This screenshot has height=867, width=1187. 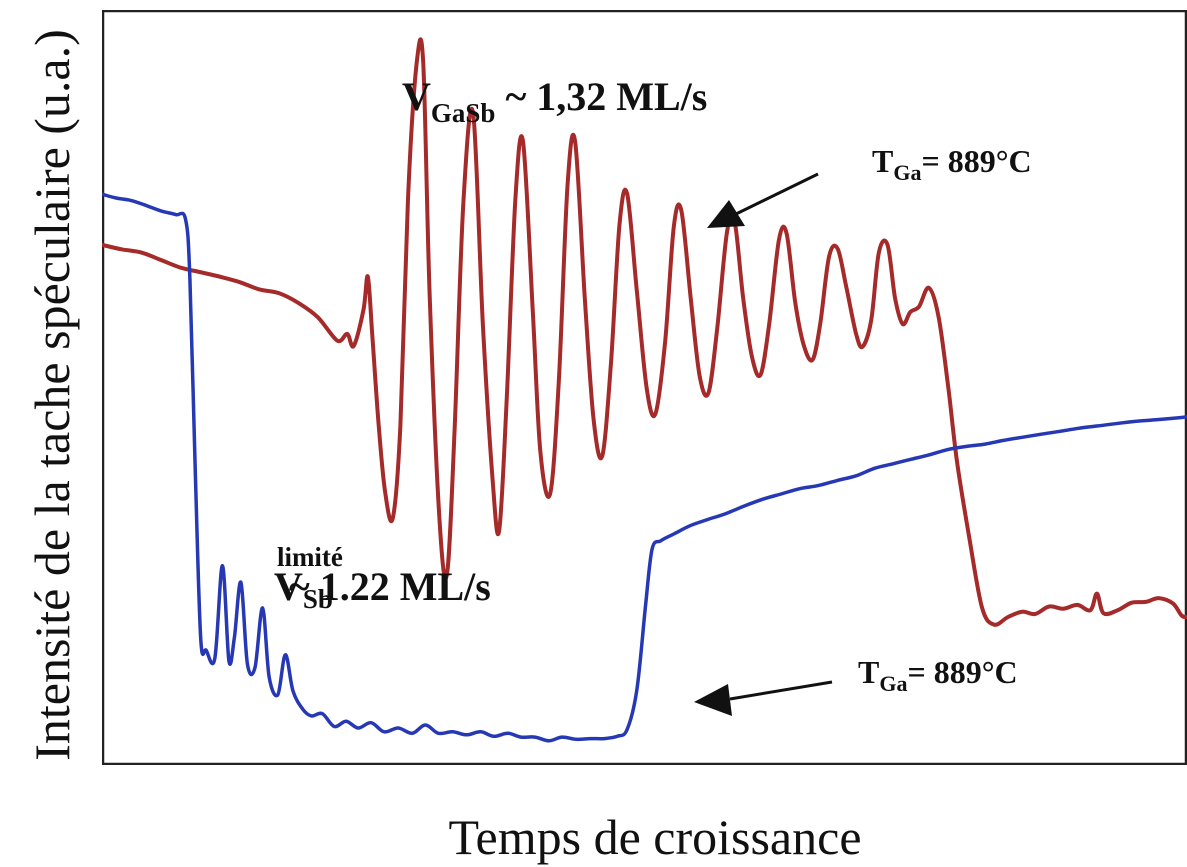 What do you see at coordinates (938, 675) in the screenshot?
I see `annotation-tga-bottom: TGa= 889°C` at bounding box center [938, 675].